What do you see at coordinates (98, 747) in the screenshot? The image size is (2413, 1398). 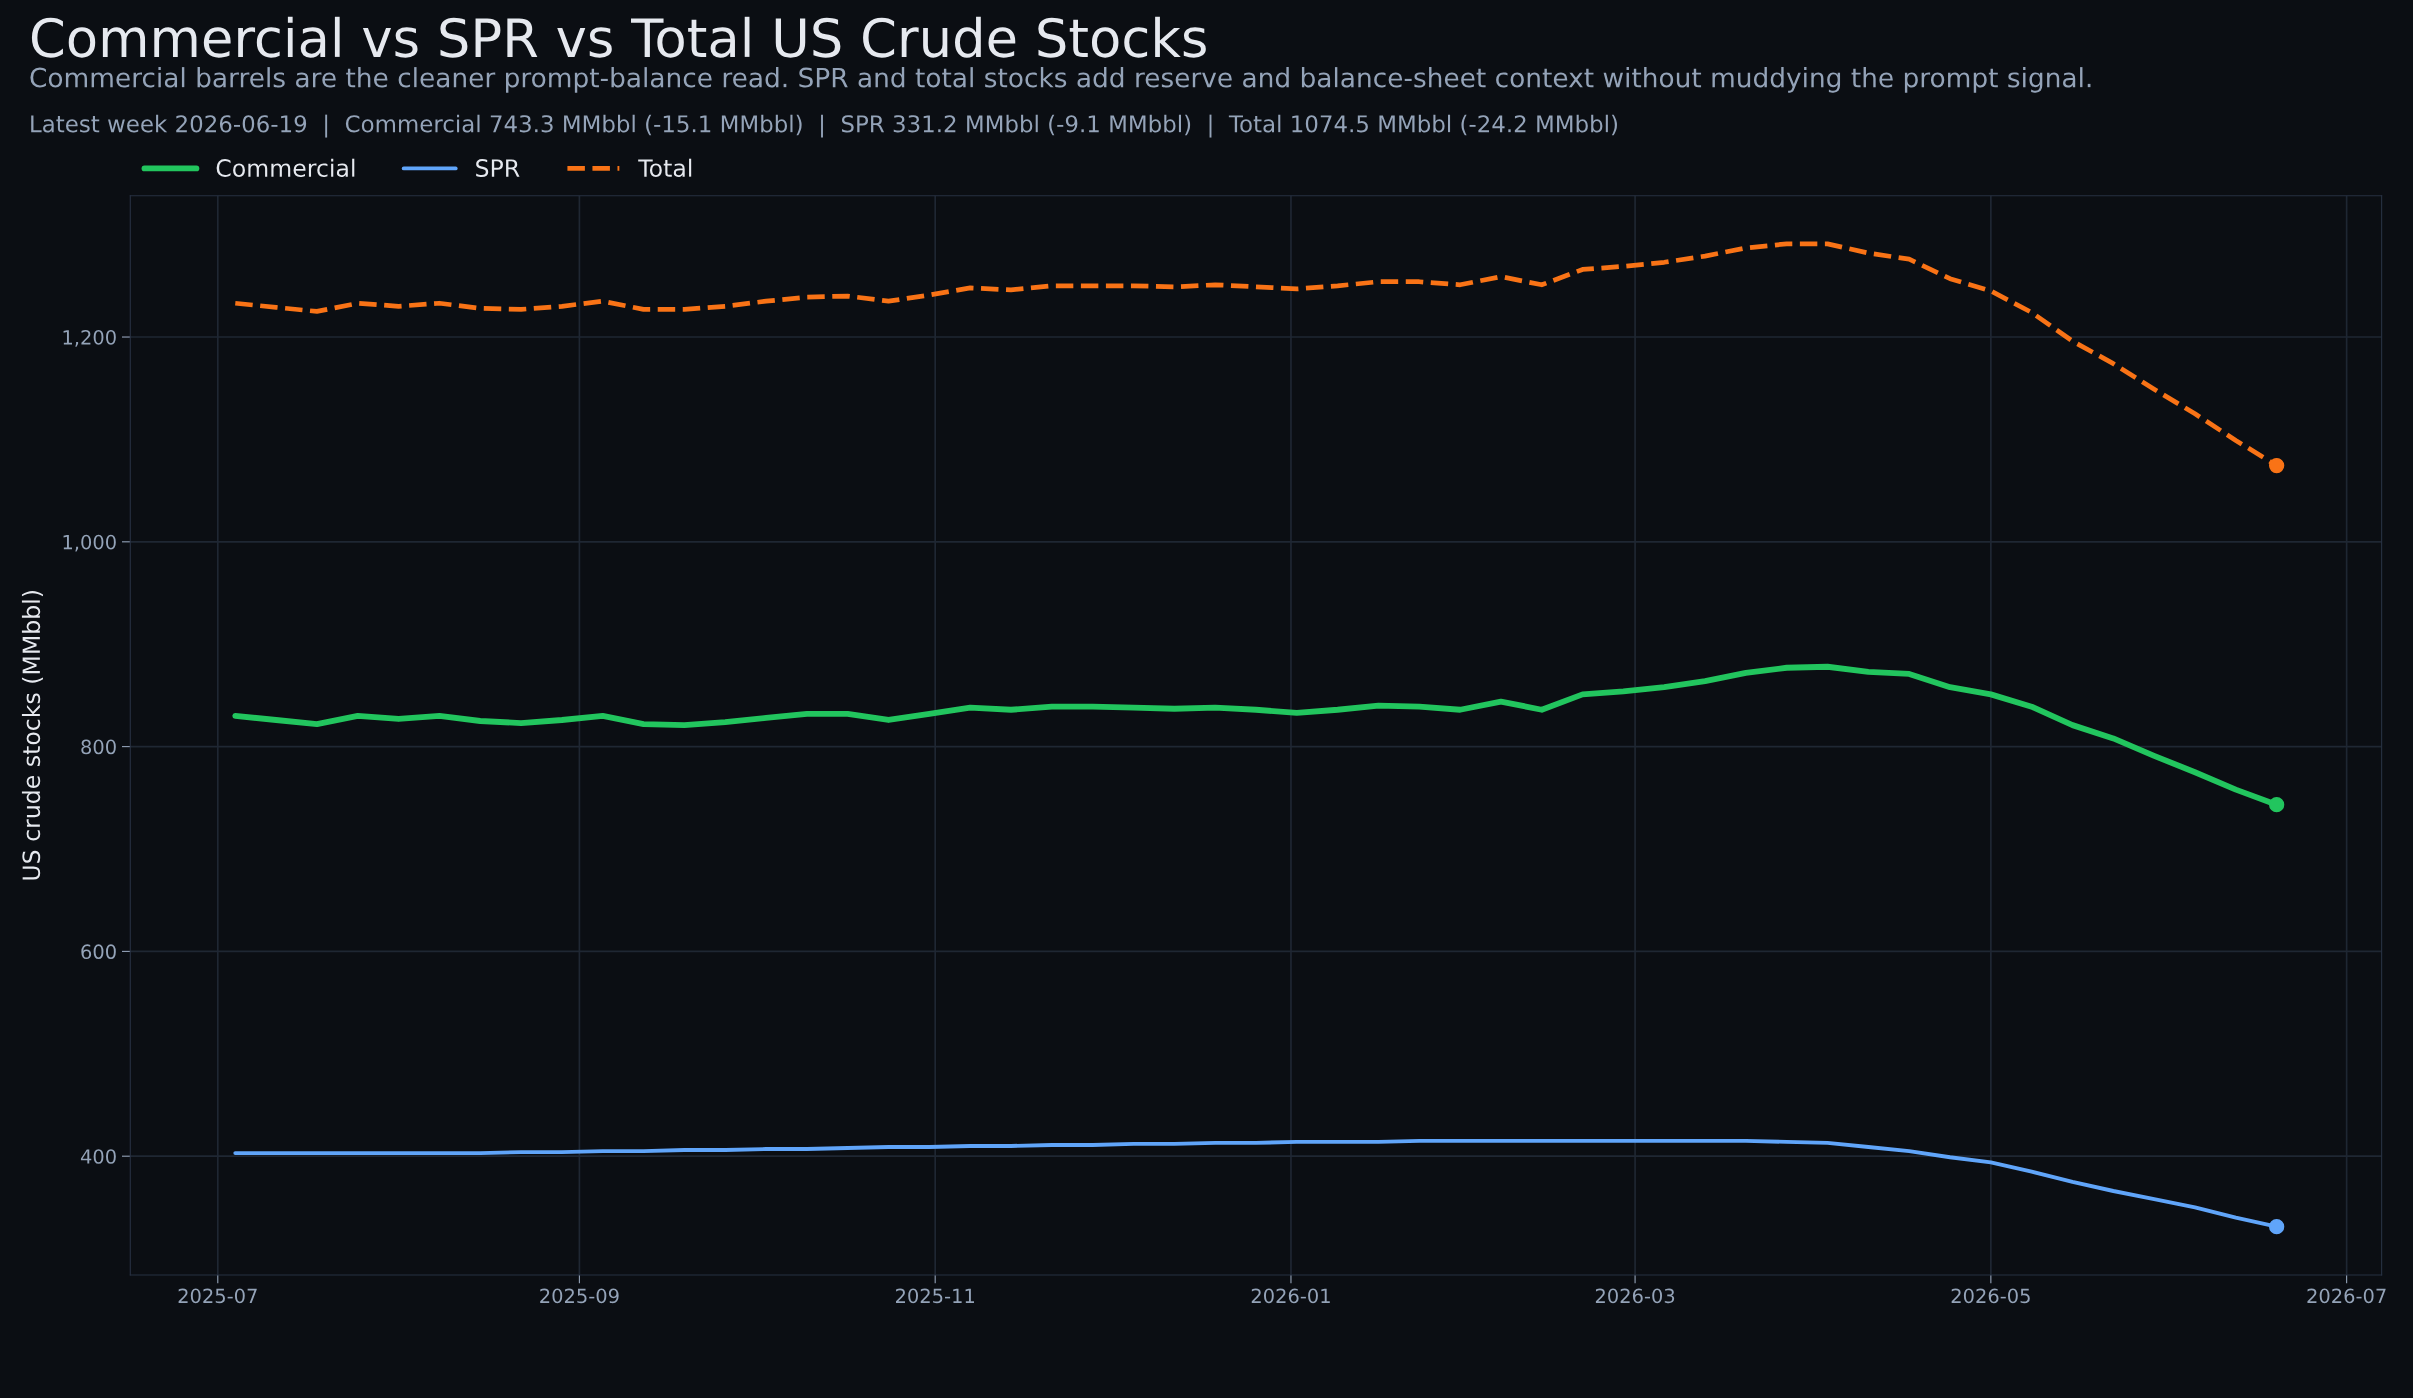 I see `y-tick-label: 800` at bounding box center [98, 747].